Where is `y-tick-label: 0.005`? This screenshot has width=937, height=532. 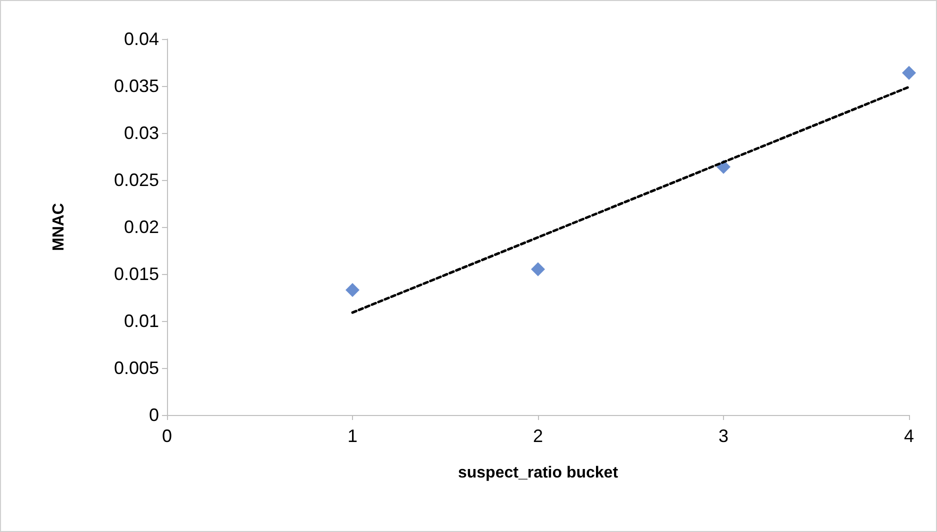 y-tick-label: 0.005 is located at coordinates (136, 368).